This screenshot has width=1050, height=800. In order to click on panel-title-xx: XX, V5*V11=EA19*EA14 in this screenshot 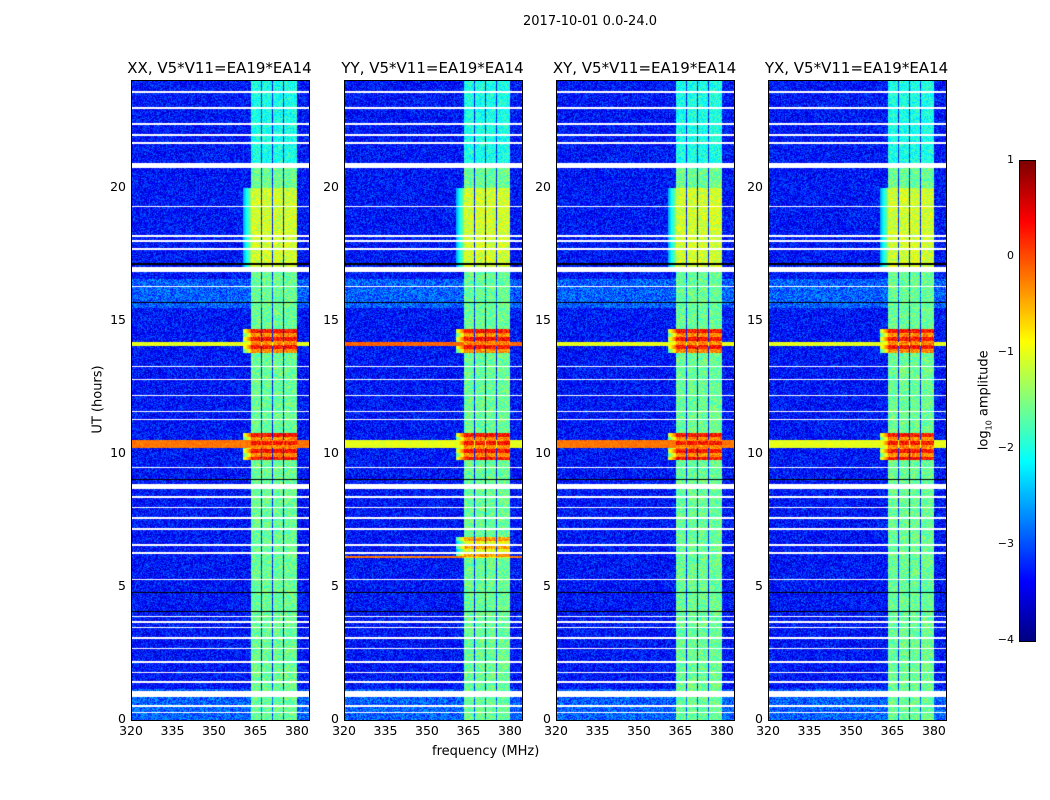, I will do `click(219, 68)`.